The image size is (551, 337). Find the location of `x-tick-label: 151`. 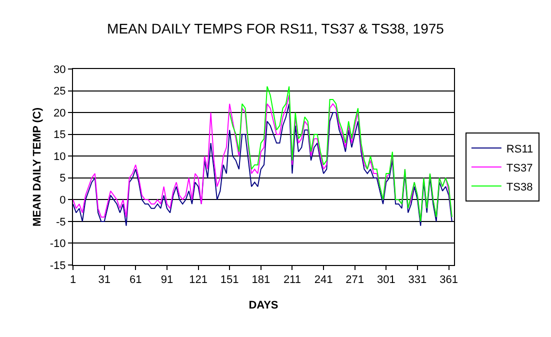

x-tick-label: 151 is located at coordinates (229, 280).